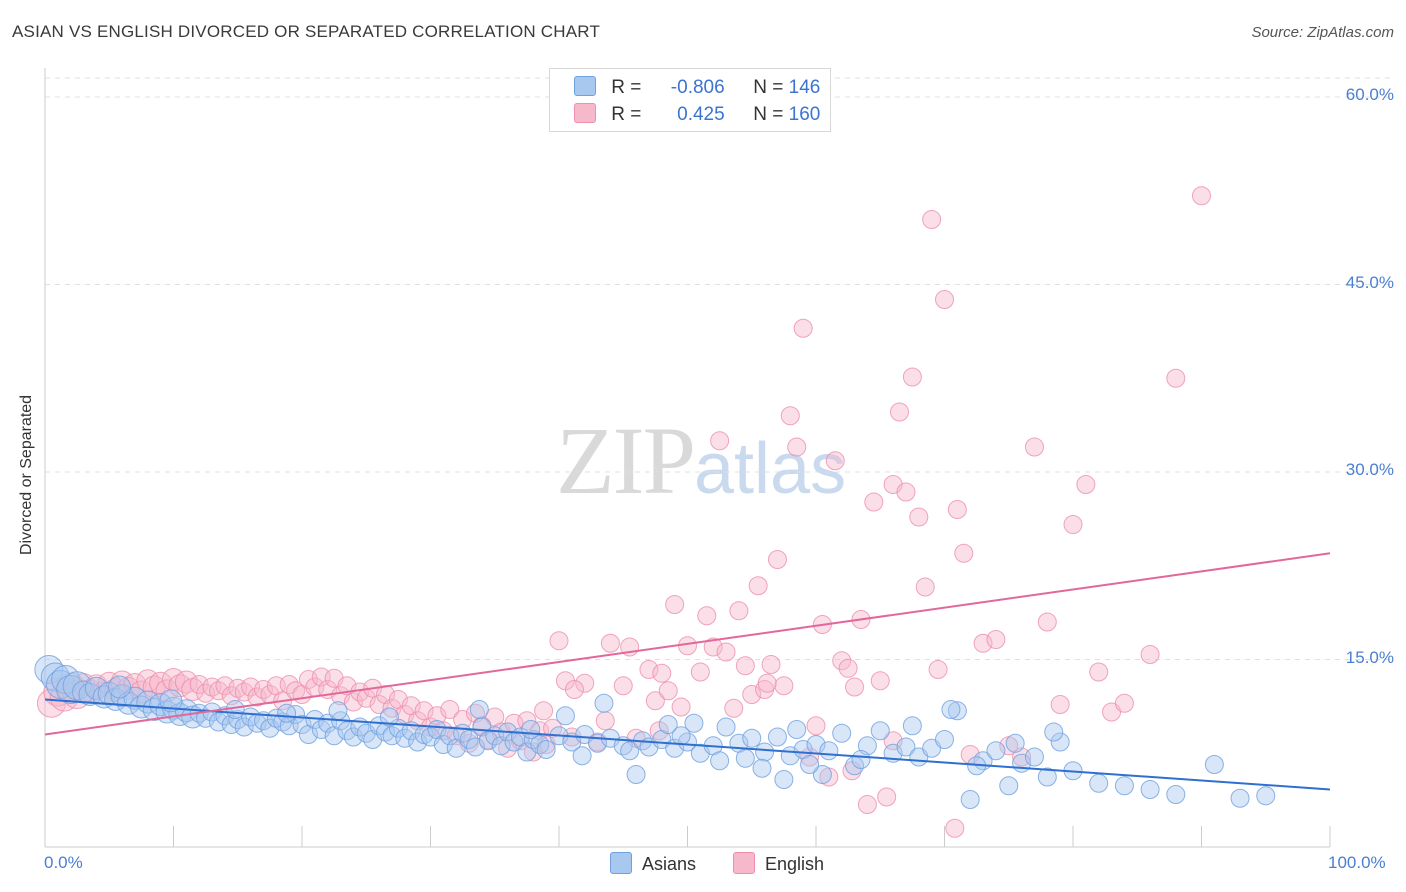 Image resolution: width=1406 pixels, height=892 pixels. Describe the element at coordinates (770, 469) in the screenshot. I see `watermark-atlas: atlas` at that location.